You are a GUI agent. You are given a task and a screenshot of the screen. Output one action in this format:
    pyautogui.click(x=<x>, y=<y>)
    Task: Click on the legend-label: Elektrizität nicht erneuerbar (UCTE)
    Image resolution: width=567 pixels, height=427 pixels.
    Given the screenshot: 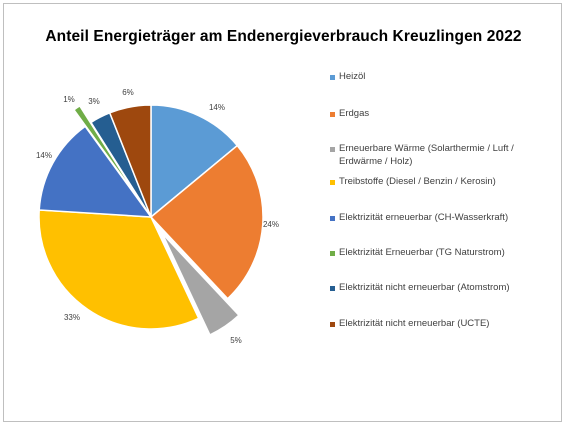 What is the action you would take?
    pyautogui.click(x=414, y=323)
    